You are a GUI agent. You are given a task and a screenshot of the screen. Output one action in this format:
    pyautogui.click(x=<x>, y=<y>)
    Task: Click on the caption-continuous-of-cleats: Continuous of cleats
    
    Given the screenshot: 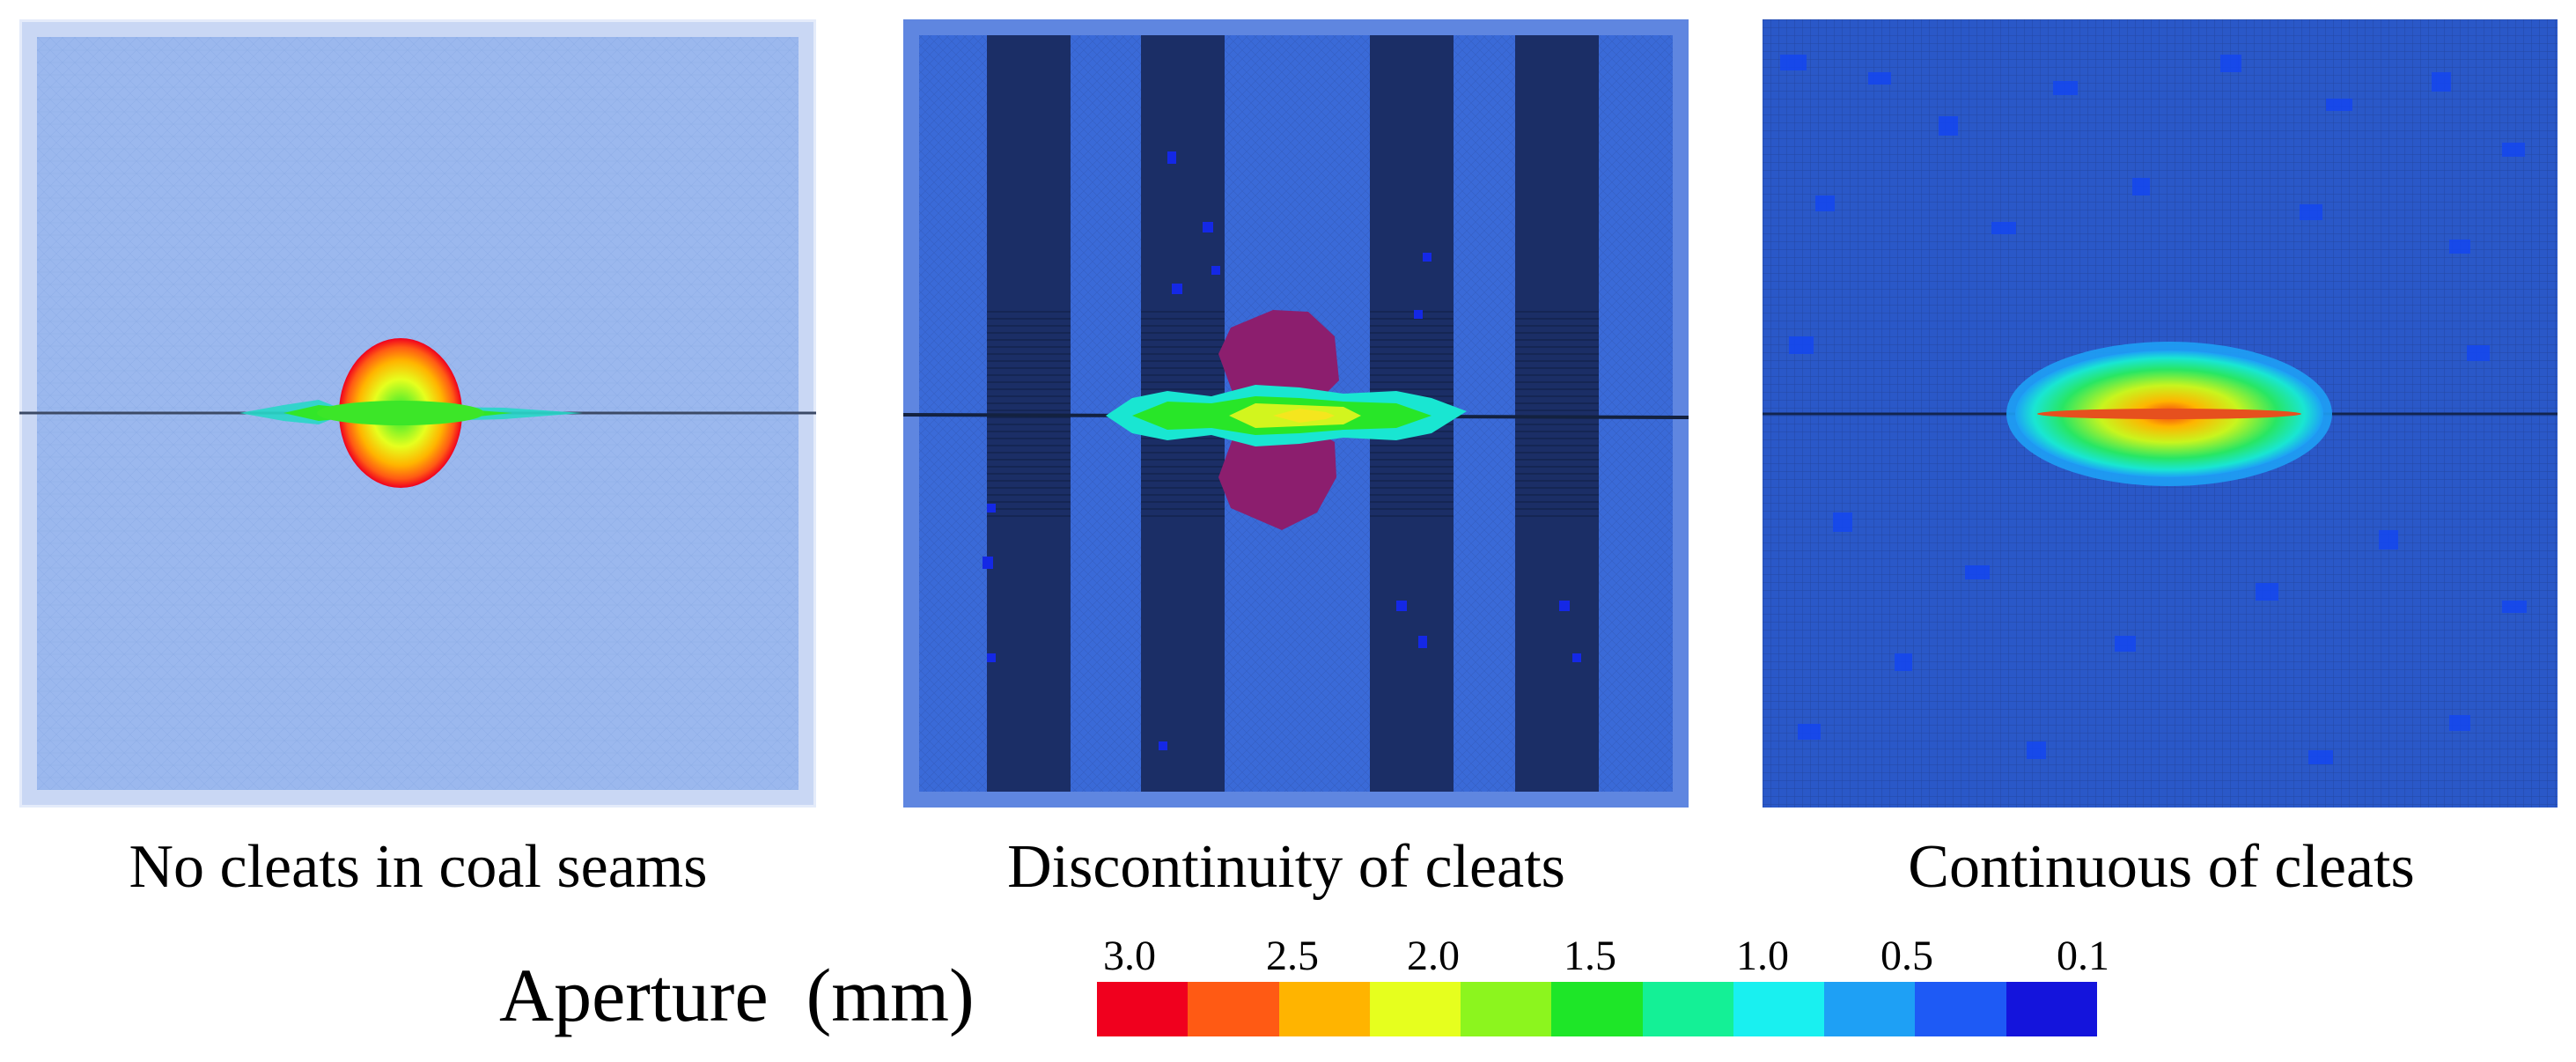 What is the action you would take?
    pyautogui.click(x=2162, y=867)
    